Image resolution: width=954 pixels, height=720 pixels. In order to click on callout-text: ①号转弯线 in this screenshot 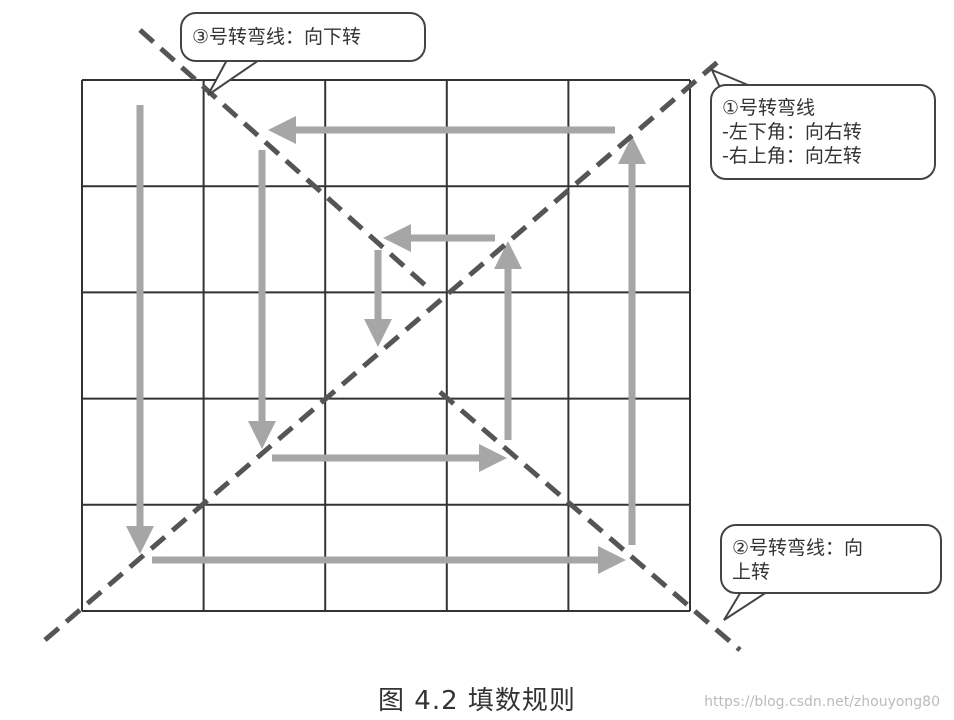, I will do `click(769, 108)`.